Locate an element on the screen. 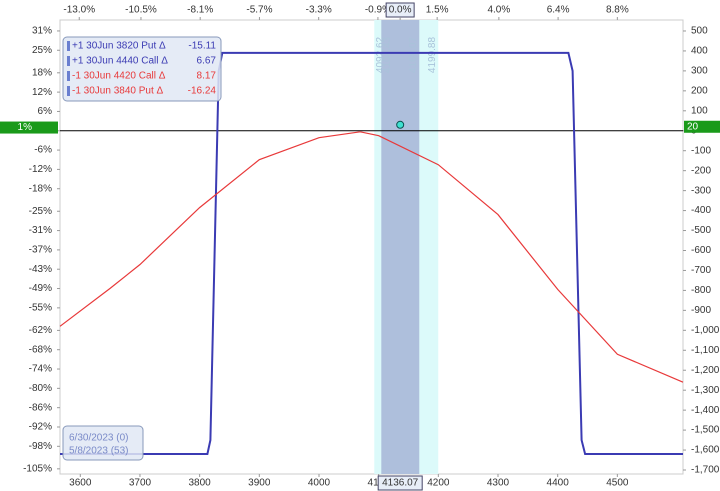 This screenshot has width=720, height=491. x-tick-label: 4400 is located at coordinates (558, 483).